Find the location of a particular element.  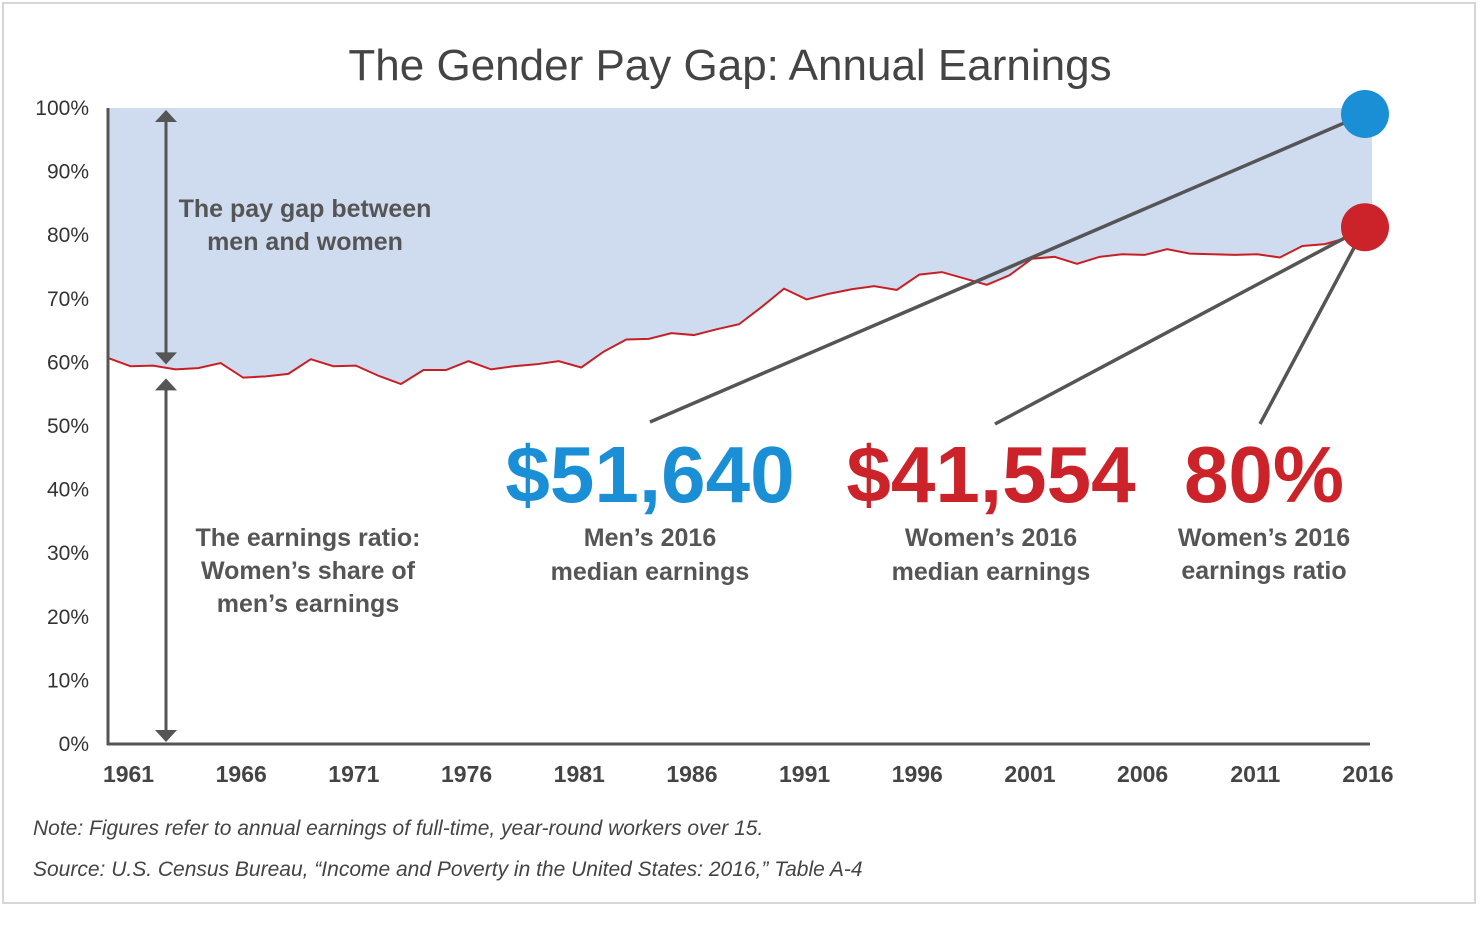

men-marker-dot is located at coordinates (1365, 114).